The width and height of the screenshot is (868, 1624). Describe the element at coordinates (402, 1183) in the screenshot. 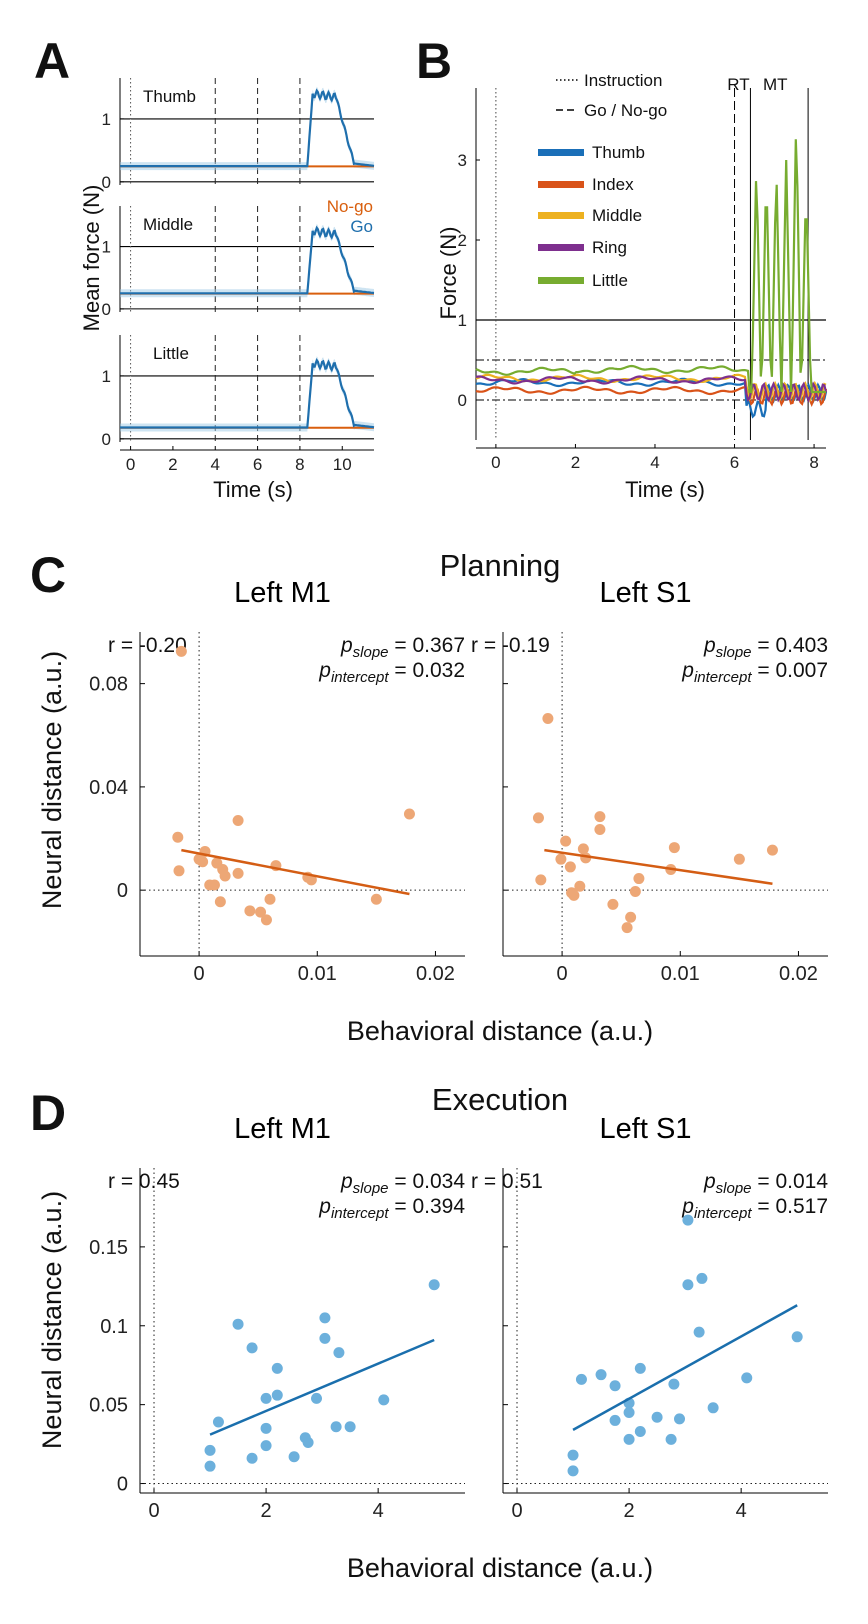

I see `panel-d-p-slope: pslope = 0.034` at that location.